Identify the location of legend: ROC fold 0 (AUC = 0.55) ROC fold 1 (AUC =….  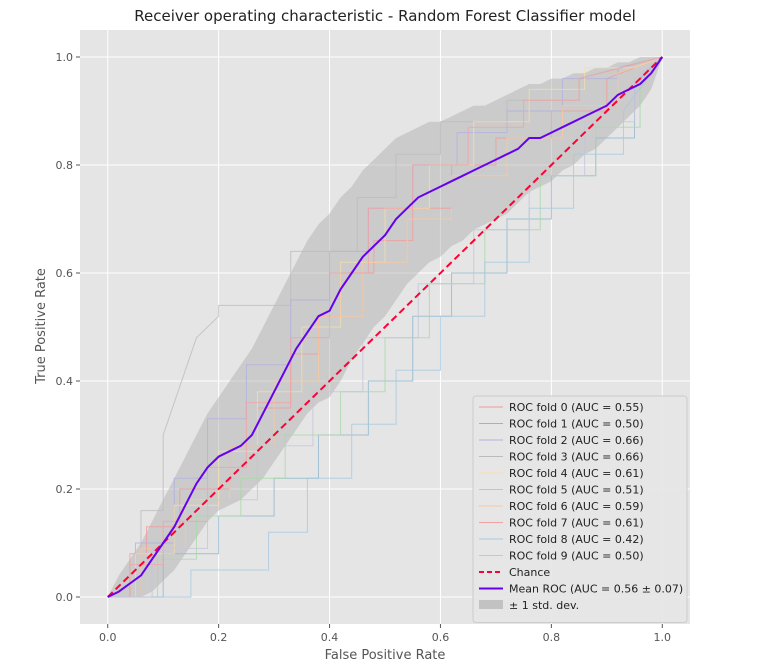
(580, 509).